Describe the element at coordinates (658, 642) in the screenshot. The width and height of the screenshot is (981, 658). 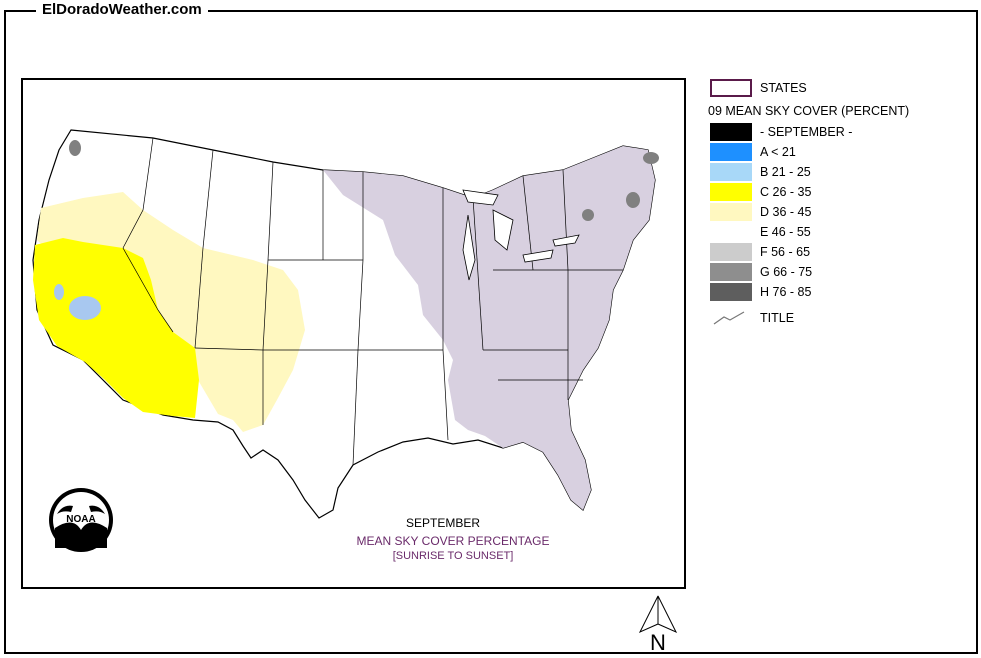
I see `north-label: N` at that location.